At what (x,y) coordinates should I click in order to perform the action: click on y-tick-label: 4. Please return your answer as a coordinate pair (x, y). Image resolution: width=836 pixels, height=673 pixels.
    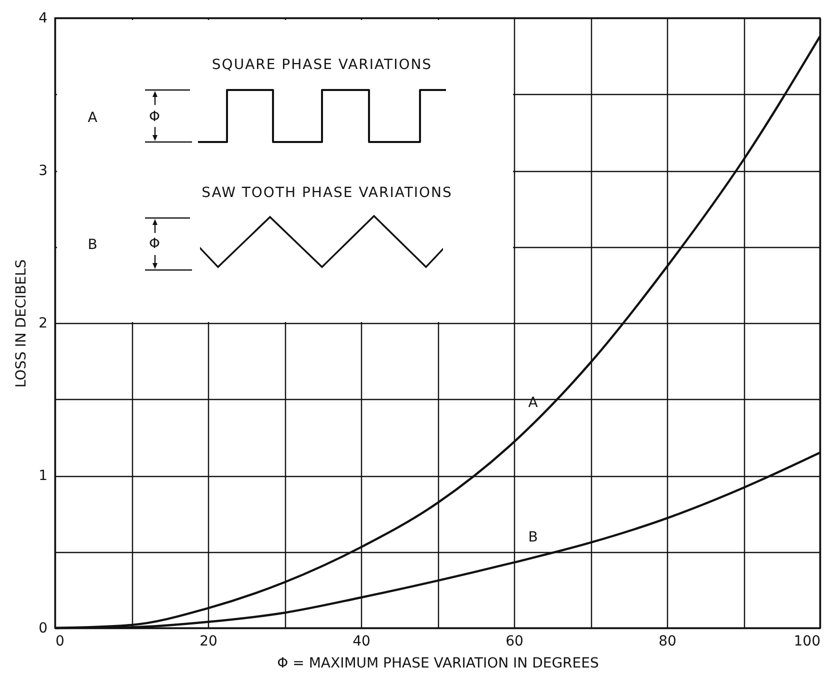
    Looking at the image, I should click on (43, 18).